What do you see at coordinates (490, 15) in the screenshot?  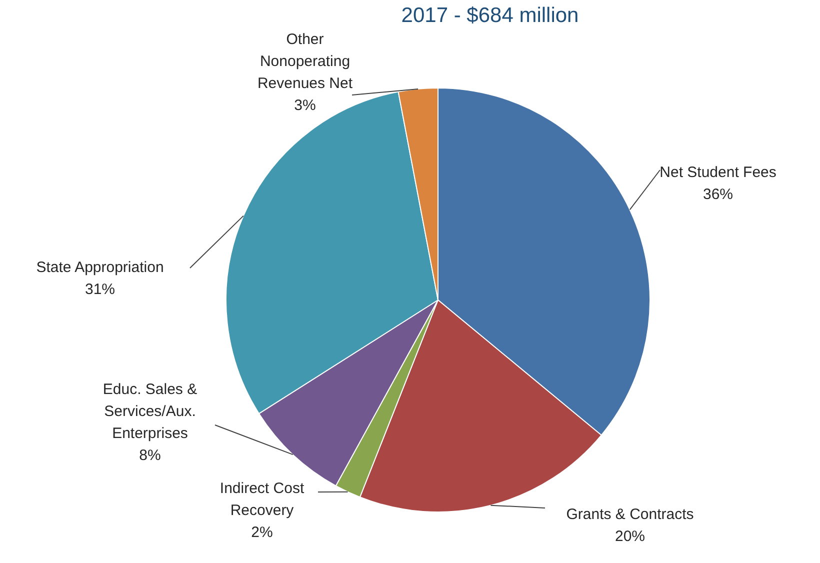 I see `chart-title: 2017 - $684 million` at bounding box center [490, 15].